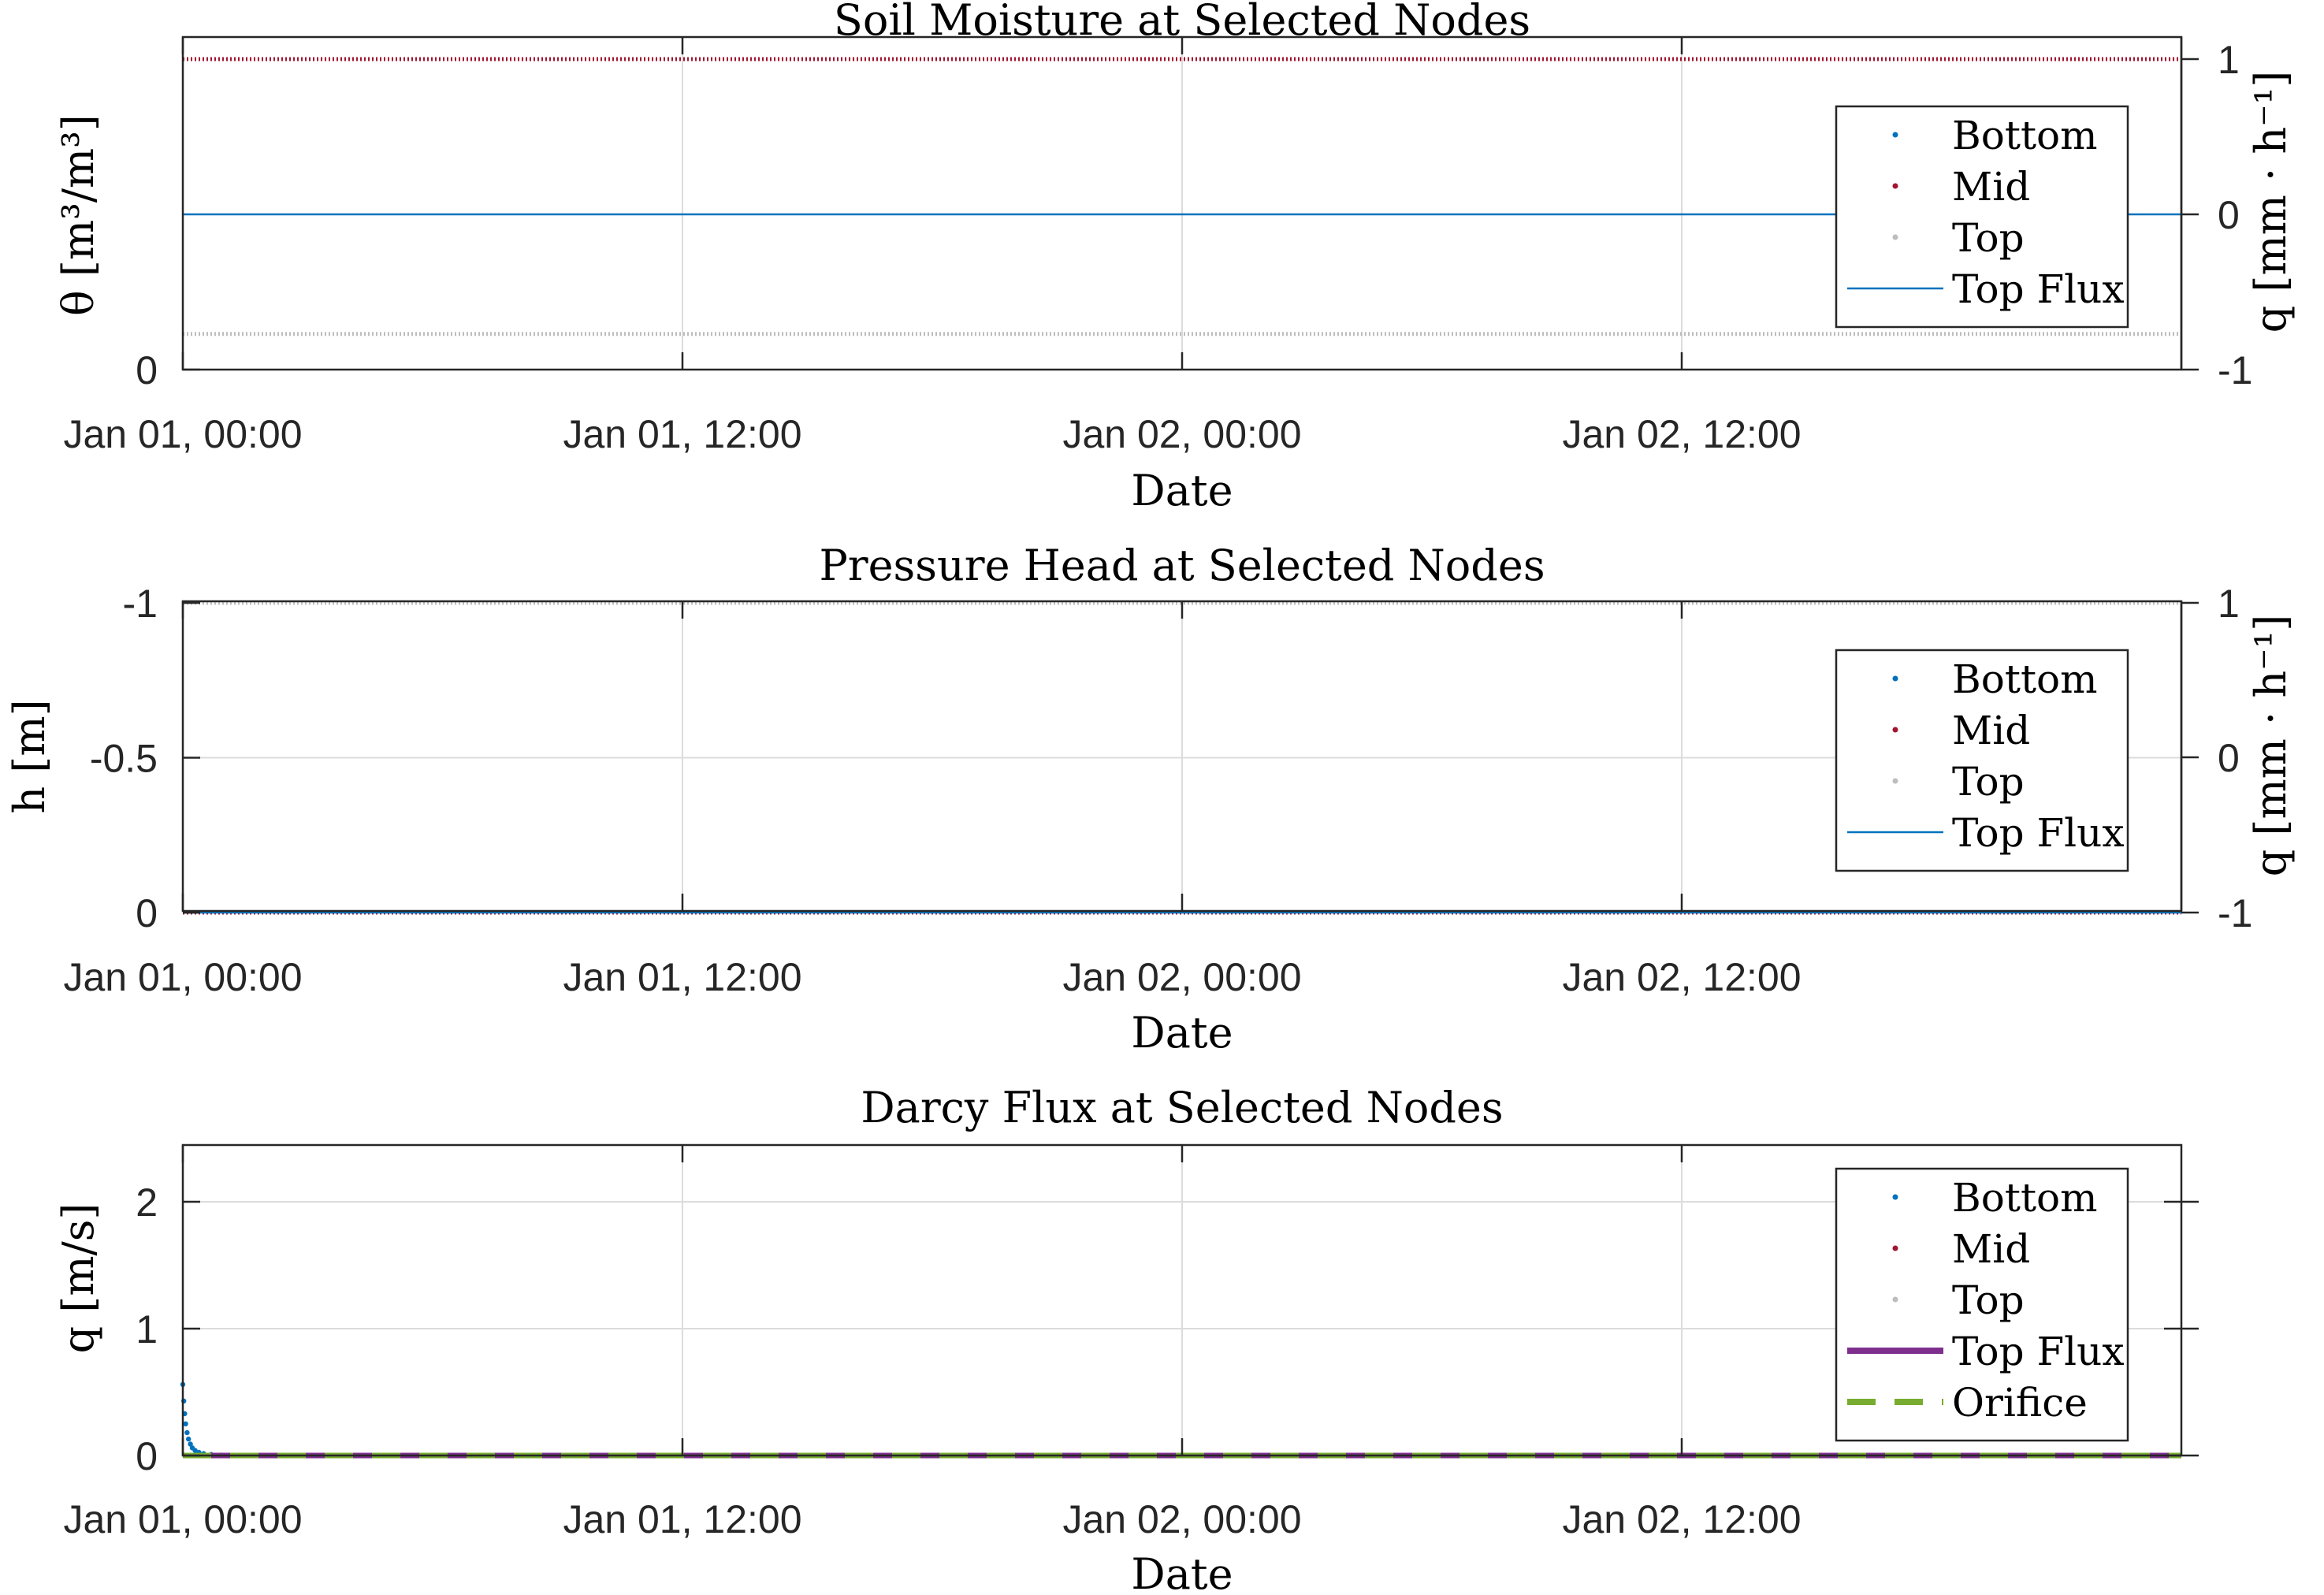  What do you see at coordinates (140, 604) in the screenshot?
I see `y-tick-label: -1` at bounding box center [140, 604].